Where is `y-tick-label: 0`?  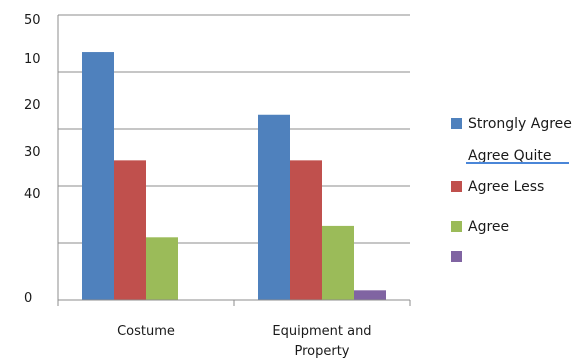
y-tick-label: 0 is located at coordinates (28, 298).